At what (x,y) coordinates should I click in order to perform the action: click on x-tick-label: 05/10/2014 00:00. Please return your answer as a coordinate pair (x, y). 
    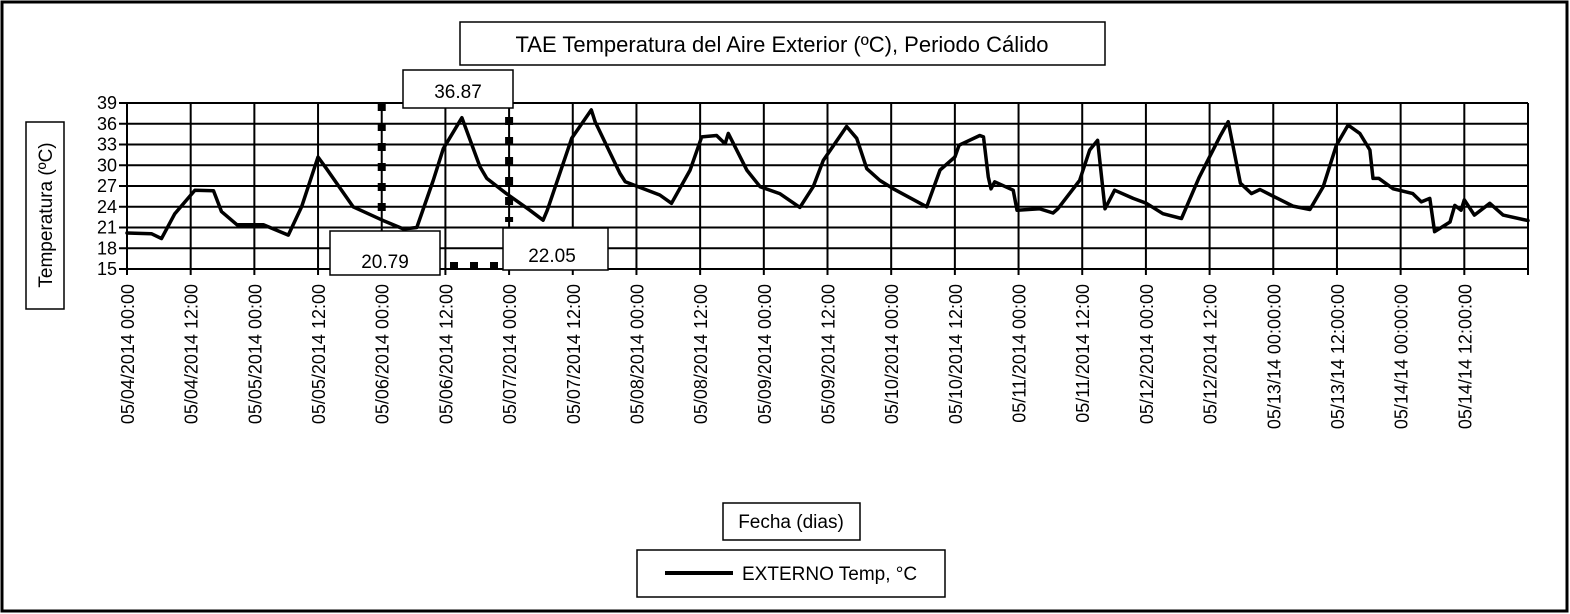
    Looking at the image, I should click on (892, 354).